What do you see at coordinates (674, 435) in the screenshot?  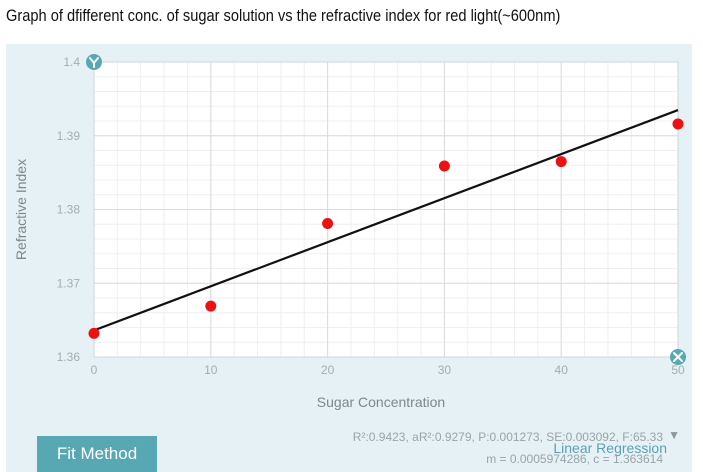 I see `expand-stats-icon: ▼` at bounding box center [674, 435].